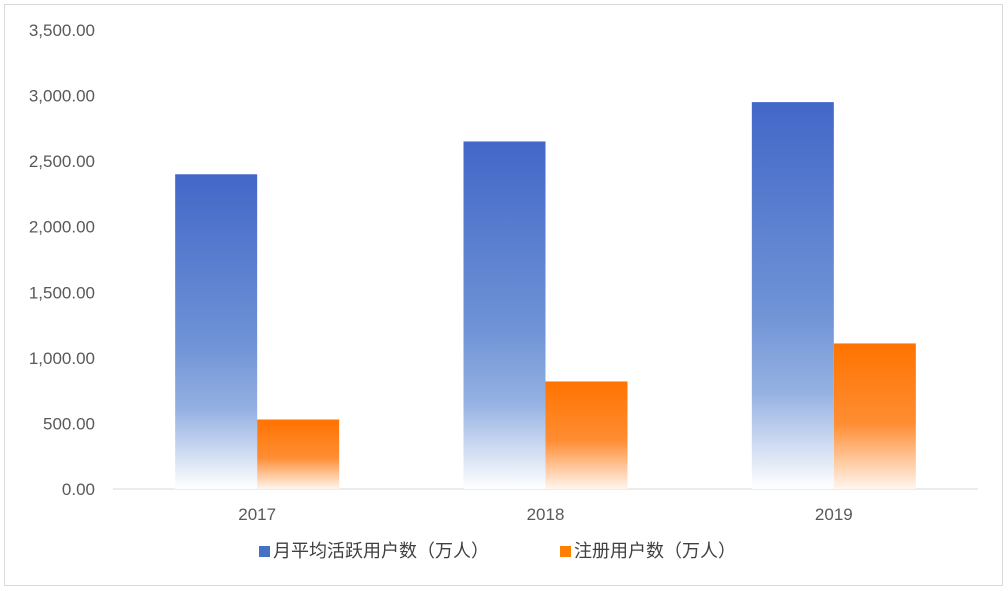  I want to click on bar-active-users-2019, so click(792, 295).